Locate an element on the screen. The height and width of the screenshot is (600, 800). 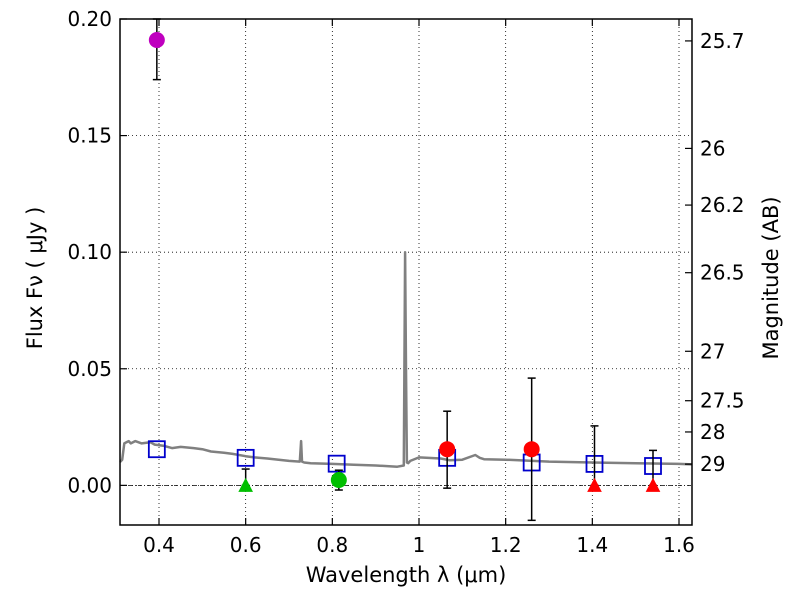
x-axis-label: Wavelength λ (μm) is located at coordinates (406, 575).